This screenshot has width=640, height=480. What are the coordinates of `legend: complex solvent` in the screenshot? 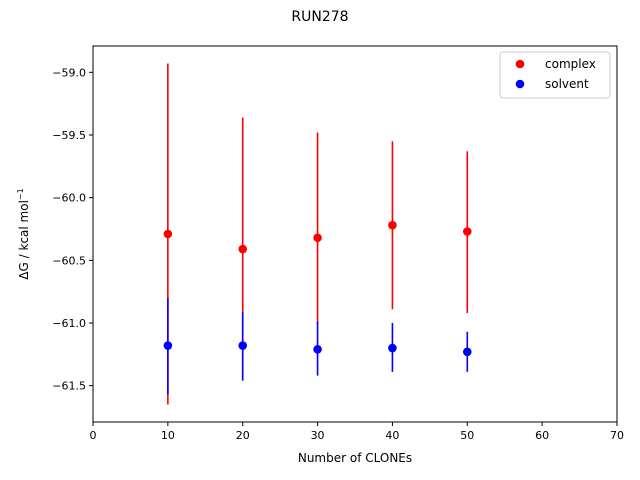 It's located at (555, 75).